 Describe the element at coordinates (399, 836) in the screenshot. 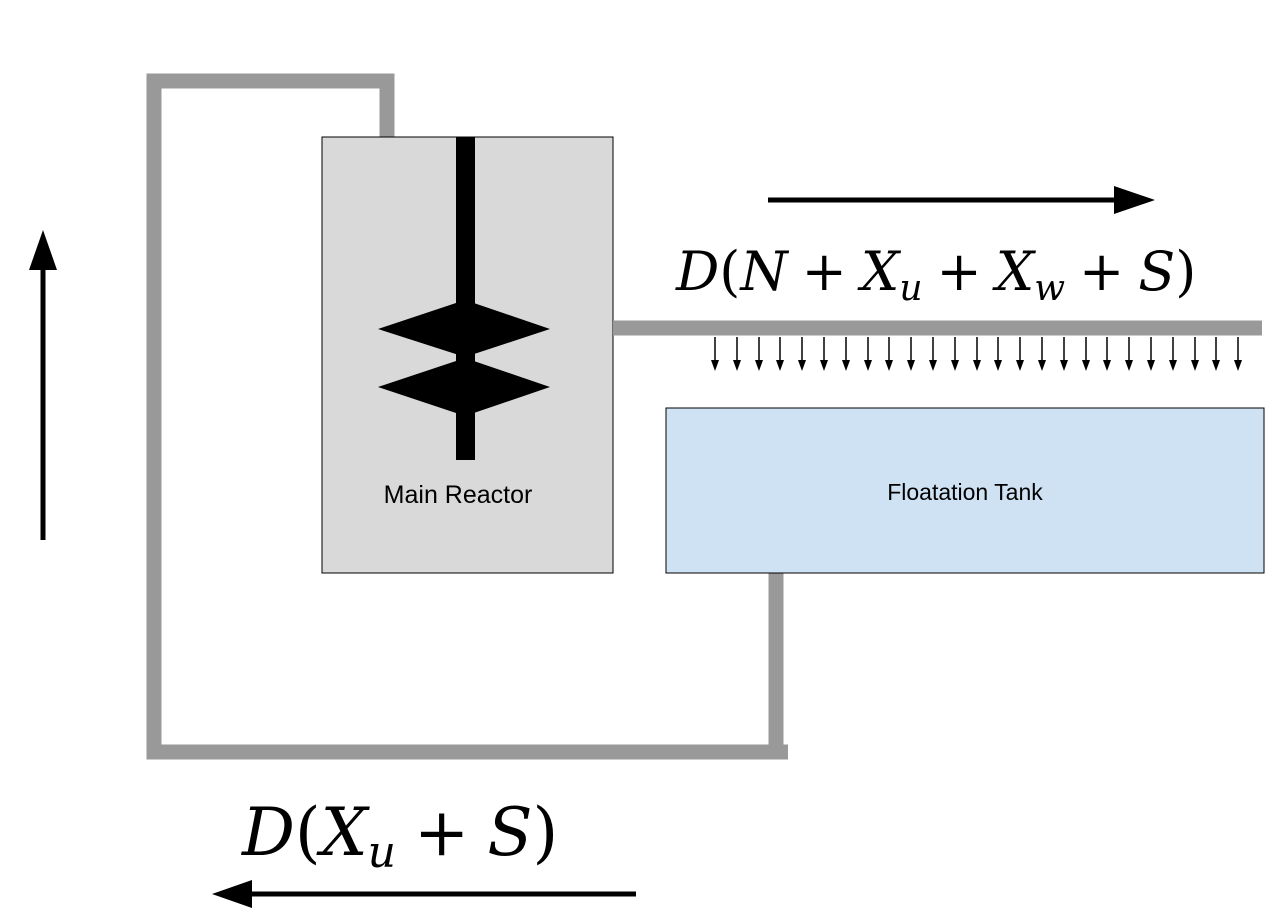

I see `recycle-flow-formula: D(Xu + S)` at that location.